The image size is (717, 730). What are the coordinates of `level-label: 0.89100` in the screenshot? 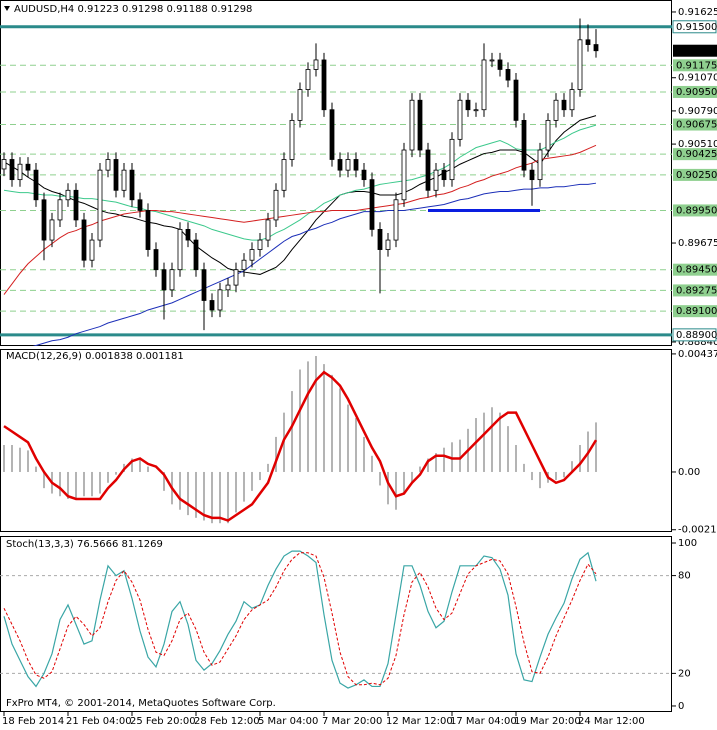 It's located at (696, 311).